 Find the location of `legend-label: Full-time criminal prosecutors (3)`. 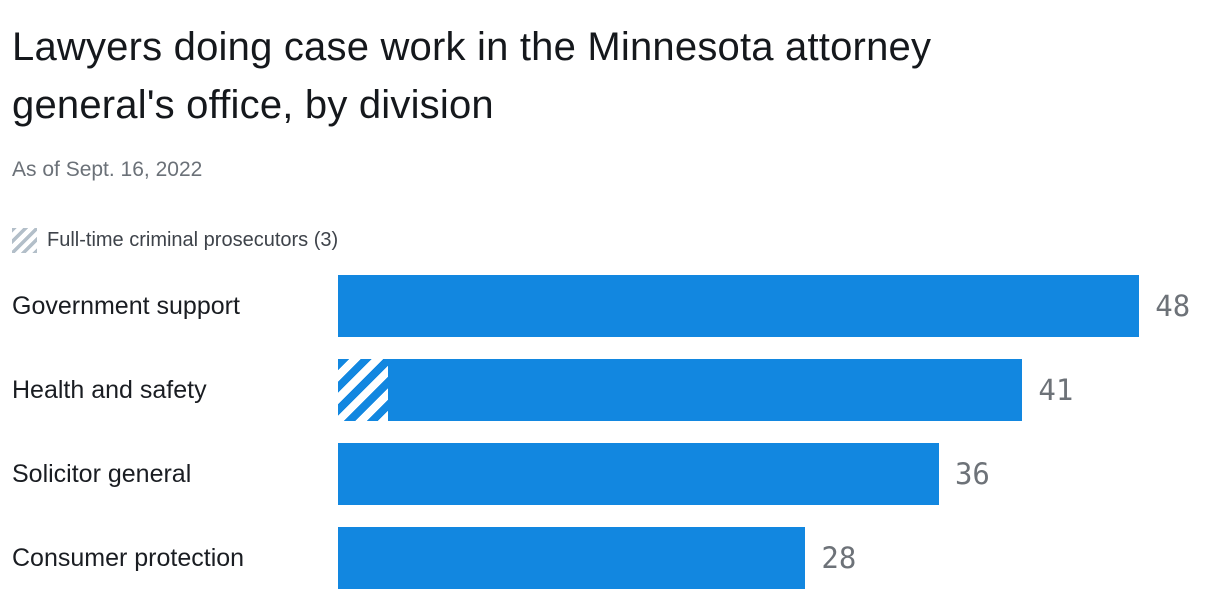

legend-label: Full-time criminal prosecutors (3) is located at coordinates (193, 240).